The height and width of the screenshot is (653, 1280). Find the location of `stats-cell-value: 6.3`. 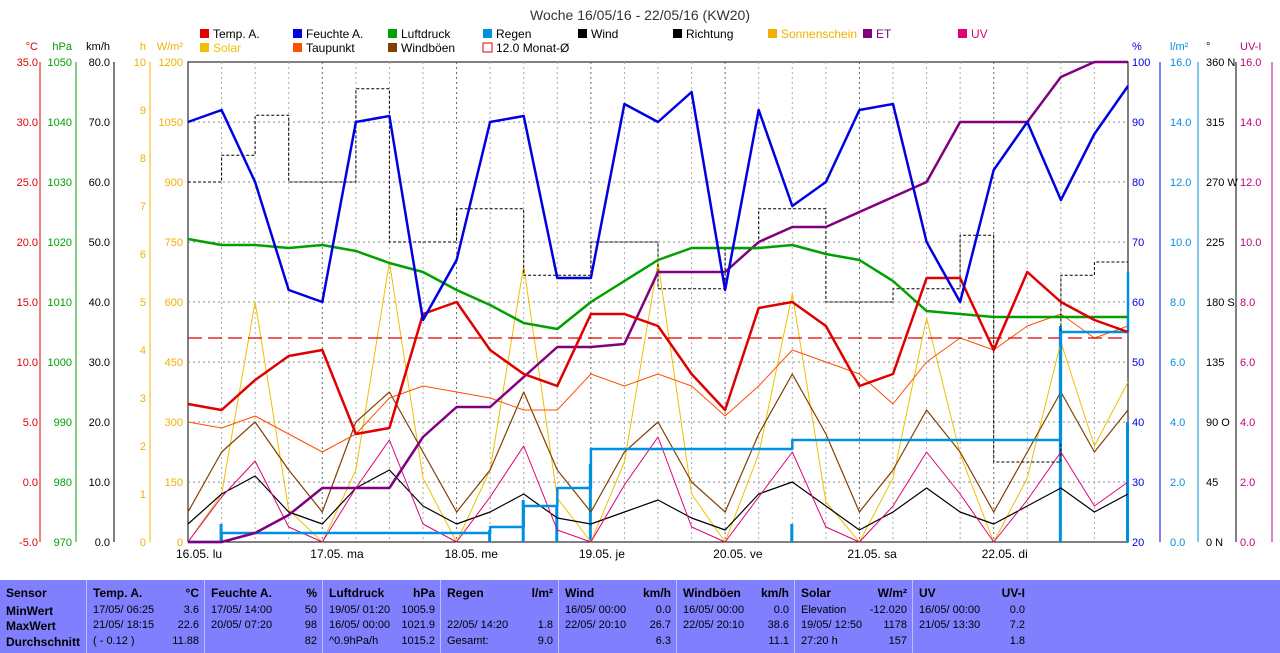

stats-cell-value: 6.3 is located at coordinates (663, 641).